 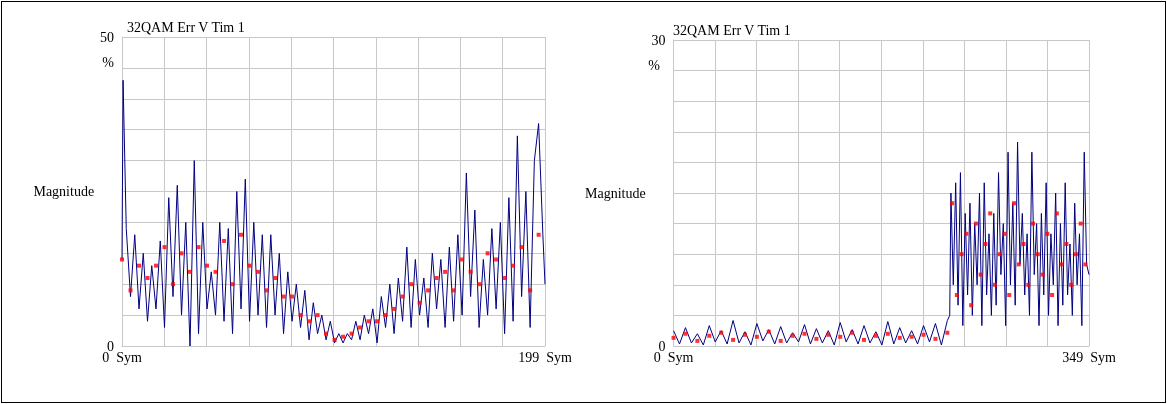 What do you see at coordinates (658, 40) in the screenshot?
I see `y-tick-label: 30` at bounding box center [658, 40].